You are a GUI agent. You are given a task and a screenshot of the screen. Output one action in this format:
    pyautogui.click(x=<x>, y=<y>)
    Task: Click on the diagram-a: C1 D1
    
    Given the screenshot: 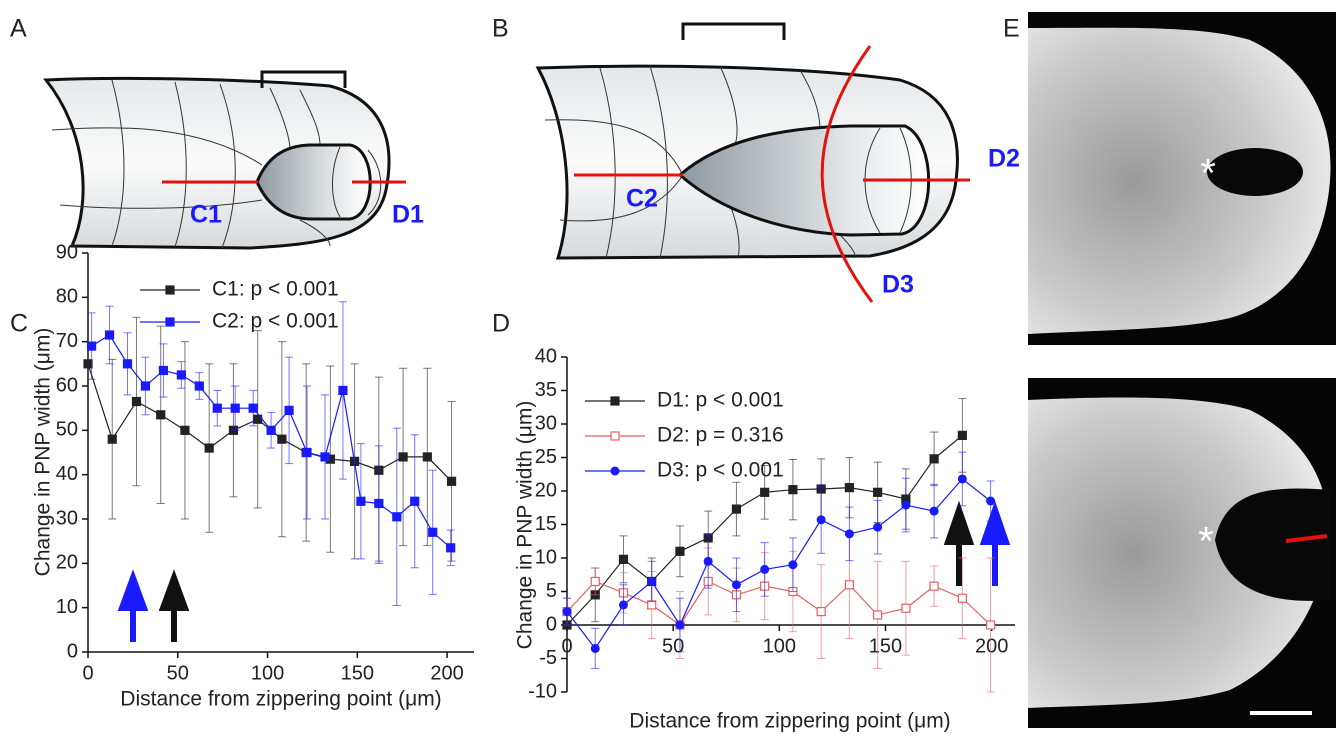 What is the action you would take?
    pyautogui.click(x=233, y=160)
    